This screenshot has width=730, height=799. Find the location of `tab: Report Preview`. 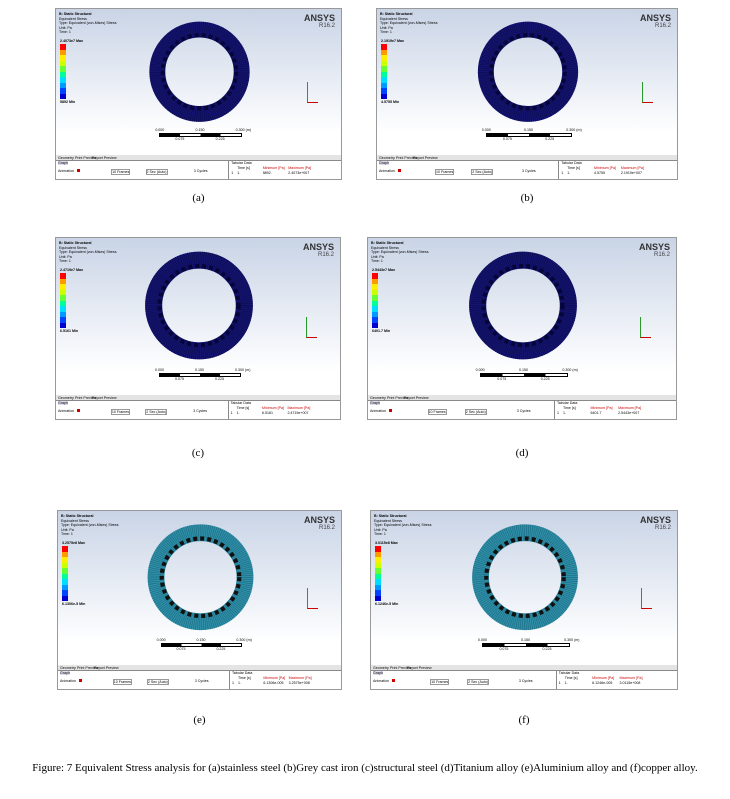

tab: Report Preview is located at coordinates (416, 397).